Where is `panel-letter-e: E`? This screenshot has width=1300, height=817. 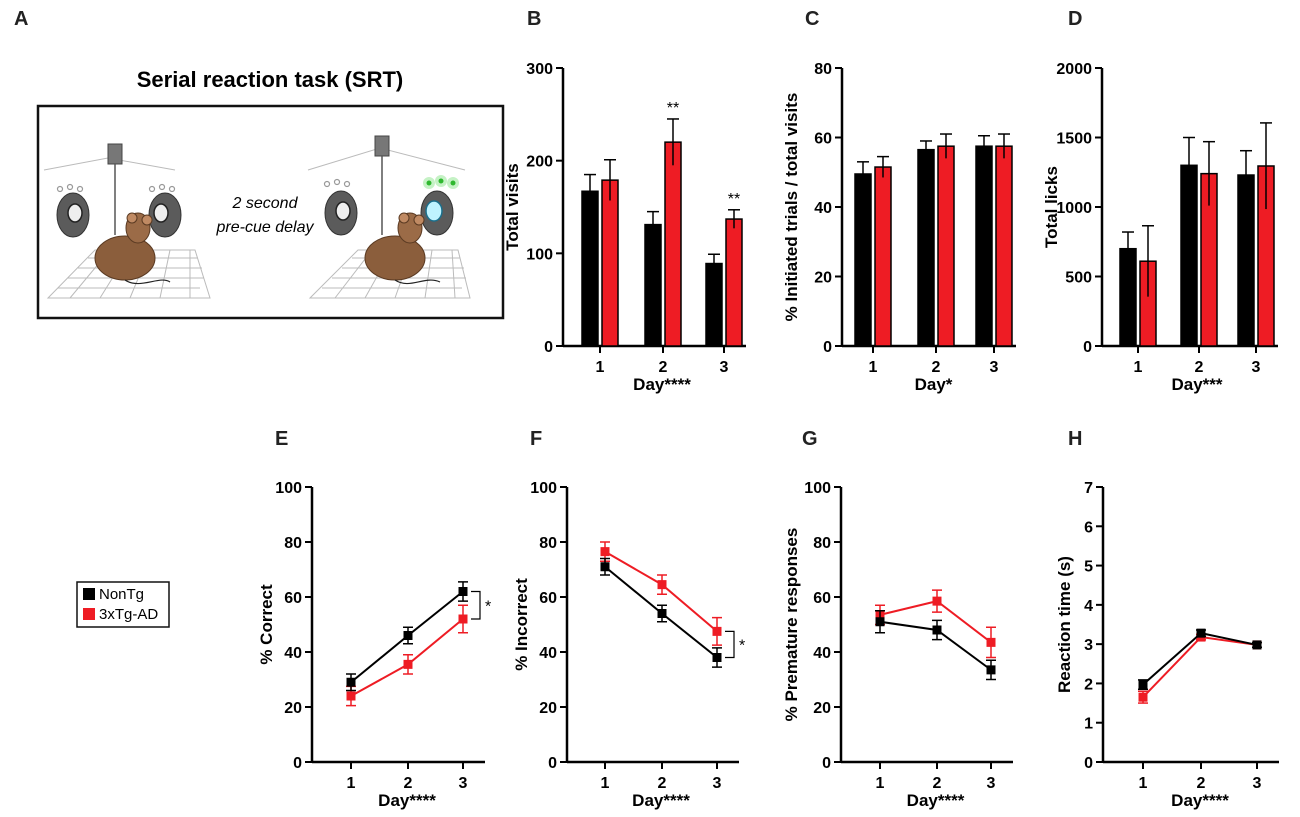 panel-letter-e: E is located at coordinates (281, 439).